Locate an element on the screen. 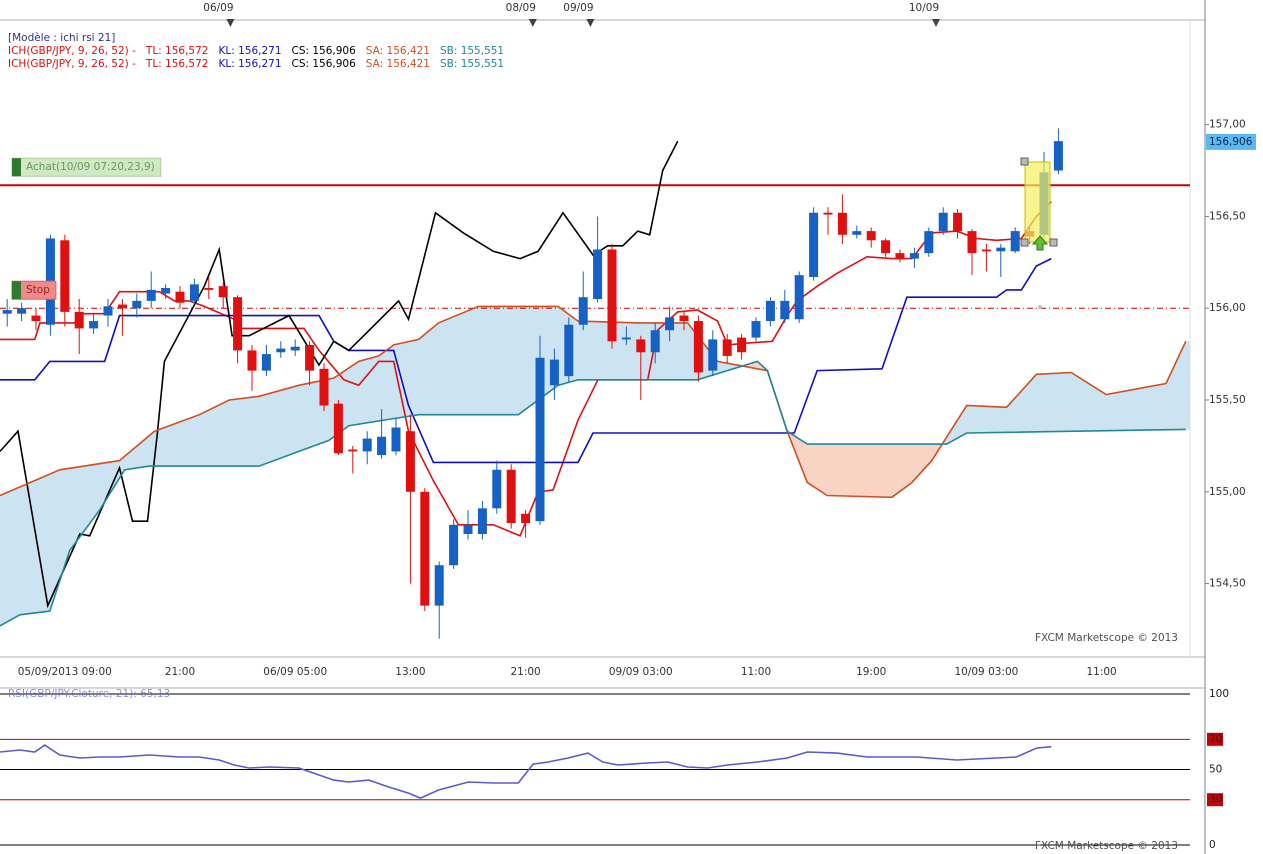  x-tick-label: 10/09 03:00 is located at coordinates (986, 672).